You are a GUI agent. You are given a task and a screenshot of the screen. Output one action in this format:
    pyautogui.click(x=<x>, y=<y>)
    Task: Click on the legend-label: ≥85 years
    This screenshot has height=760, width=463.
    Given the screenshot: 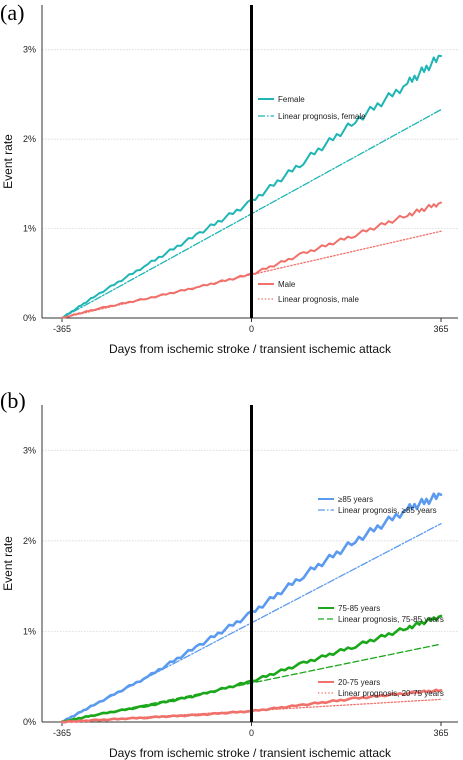 What is the action you would take?
    pyautogui.click(x=355, y=499)
    